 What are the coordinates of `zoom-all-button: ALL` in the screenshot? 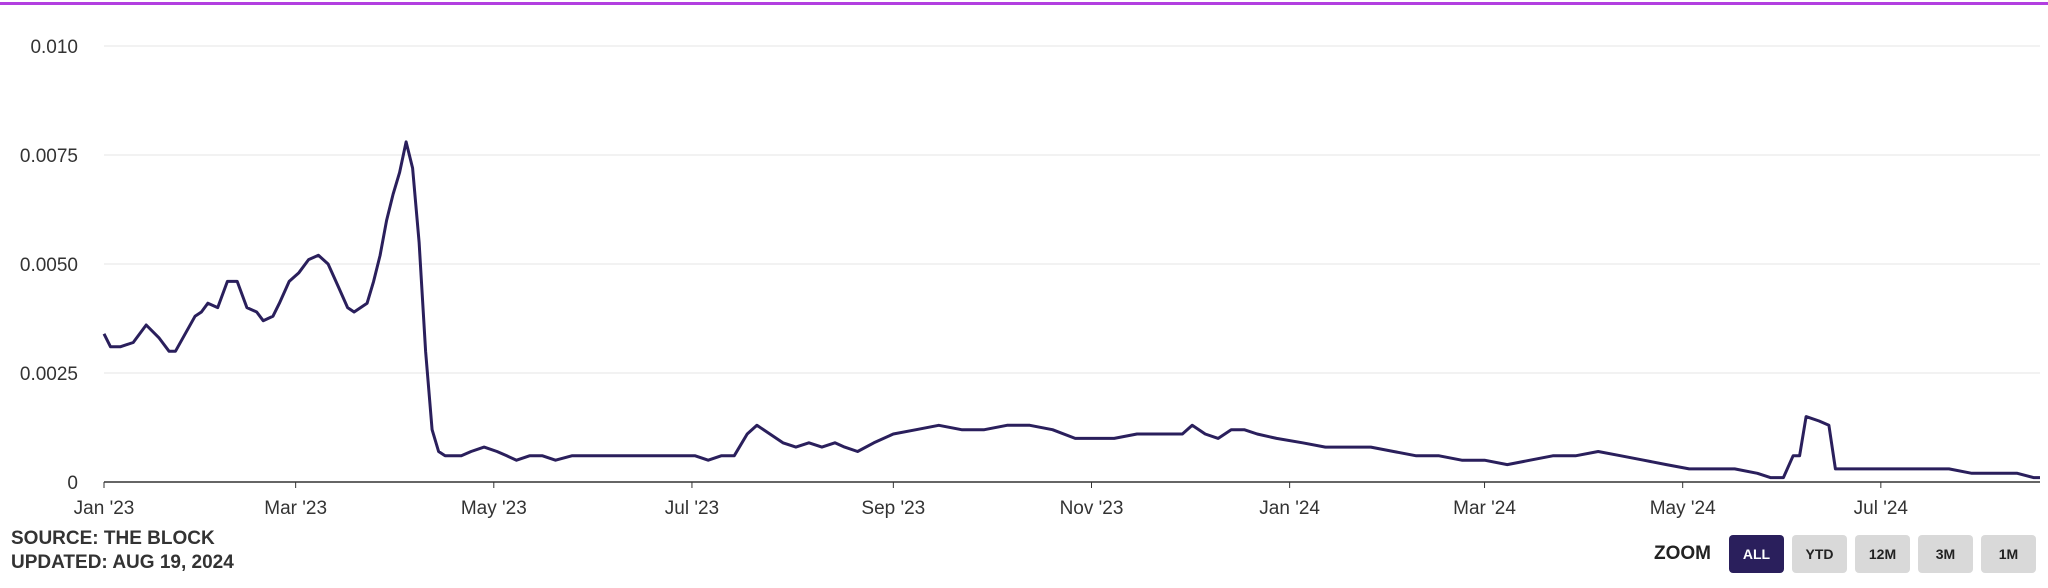 It's located at (1756, 554).